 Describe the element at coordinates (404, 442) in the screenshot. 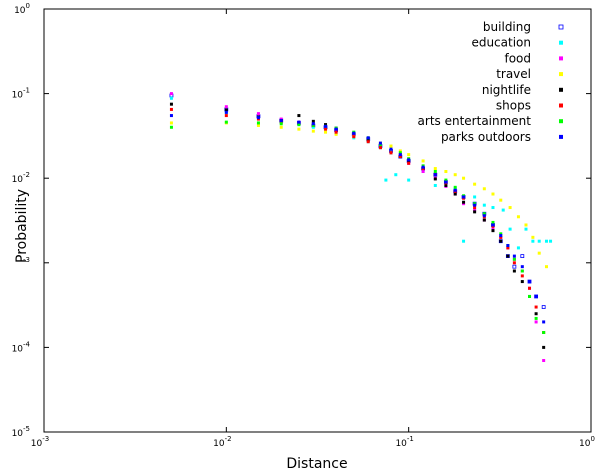

I see `x-tick-label: 10⁻¹` at that location.